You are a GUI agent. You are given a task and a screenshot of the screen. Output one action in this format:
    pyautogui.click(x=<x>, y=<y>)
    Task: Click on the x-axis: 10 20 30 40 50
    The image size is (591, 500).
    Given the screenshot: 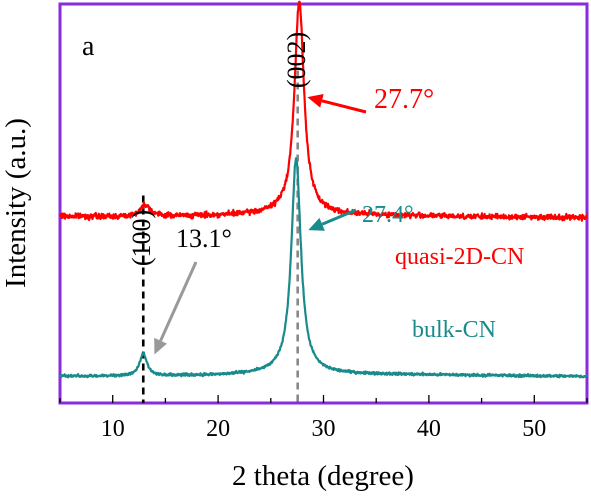 What is the action you would take?
    pyautogui.click(x=323, y=418)
    